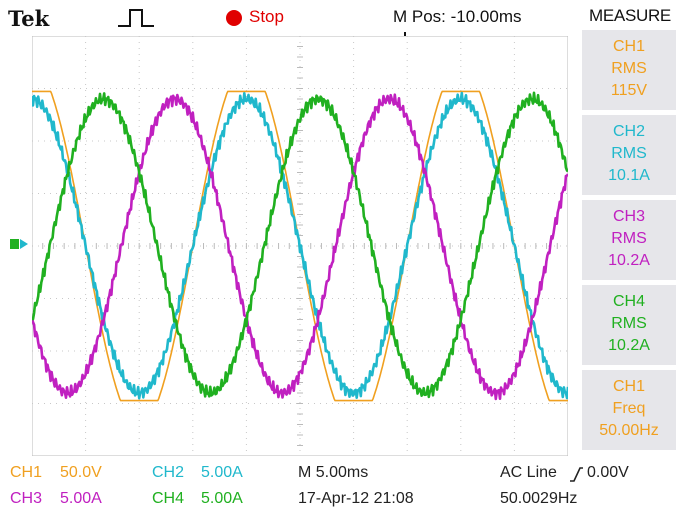 This screenshot has height=516, width=682. Describe the element at coordinates (19, 244) in the screenshot. I see `channel-ground-marker-icon` at that location.